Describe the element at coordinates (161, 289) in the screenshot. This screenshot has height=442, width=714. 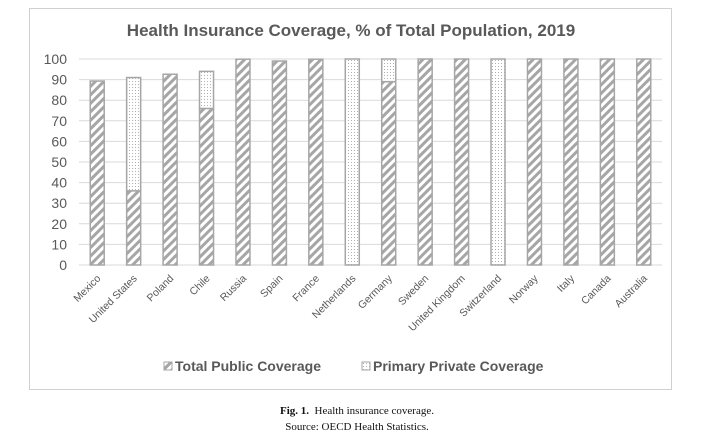
I see `x-tick-label: Poland` at that location.